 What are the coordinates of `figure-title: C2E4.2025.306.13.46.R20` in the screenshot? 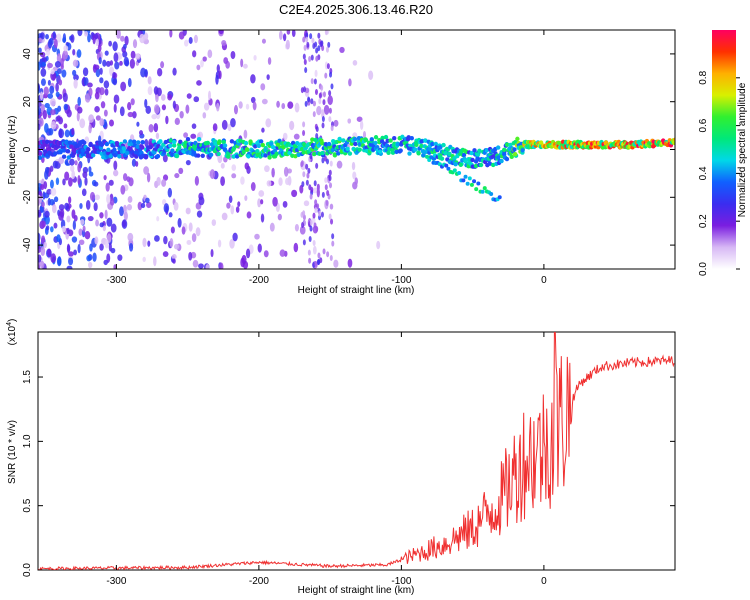 It's located at (356, 9).